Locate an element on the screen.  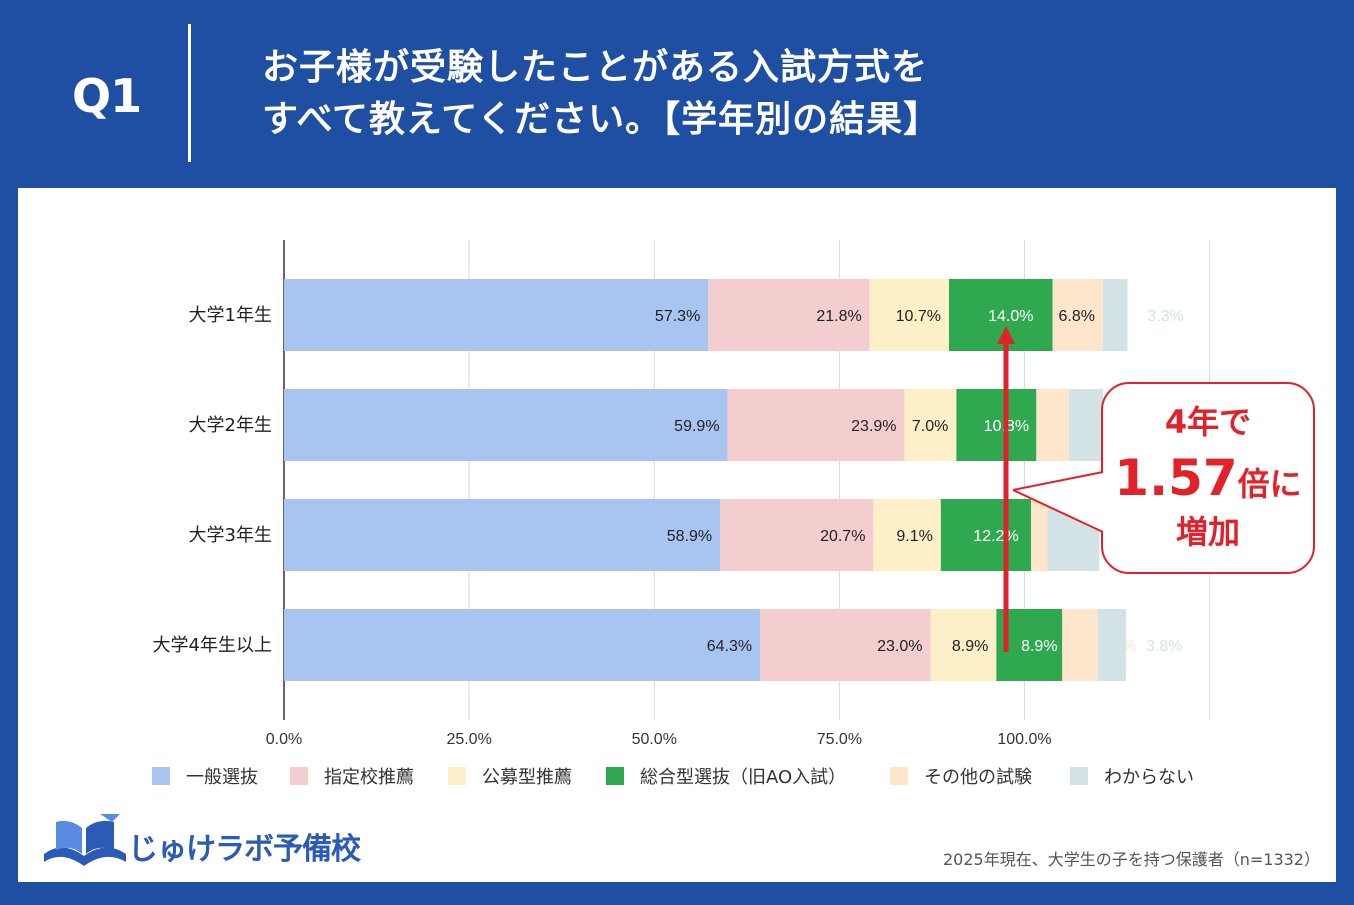
book-logo-icon is located at coordinates (85, 840).